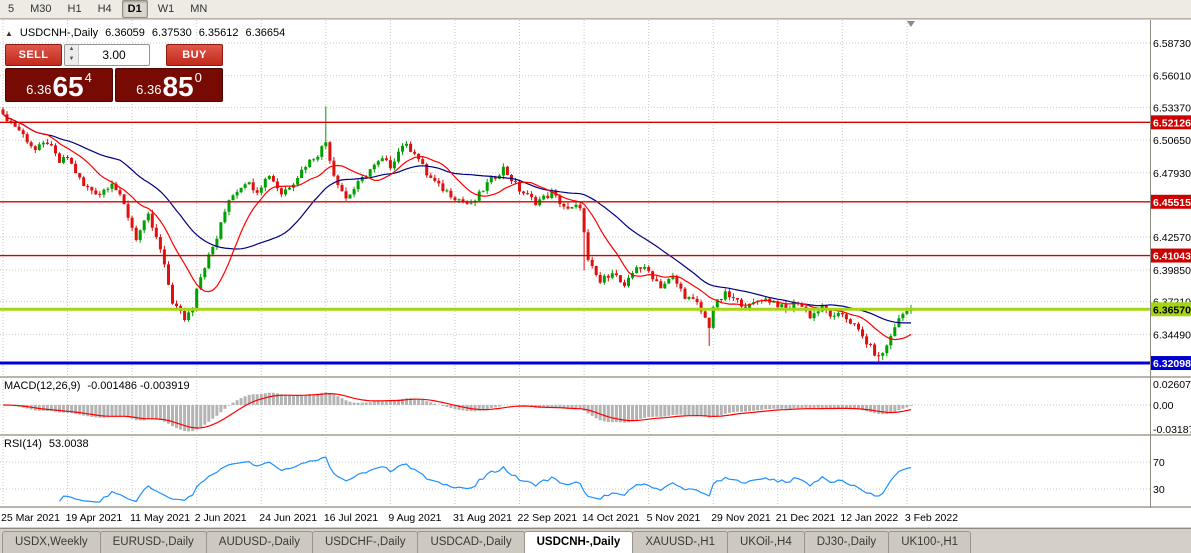  Describe the element at coordinates (149, 89) in the screenshot. I see `buy-price-prefix: 6.36` at that location.